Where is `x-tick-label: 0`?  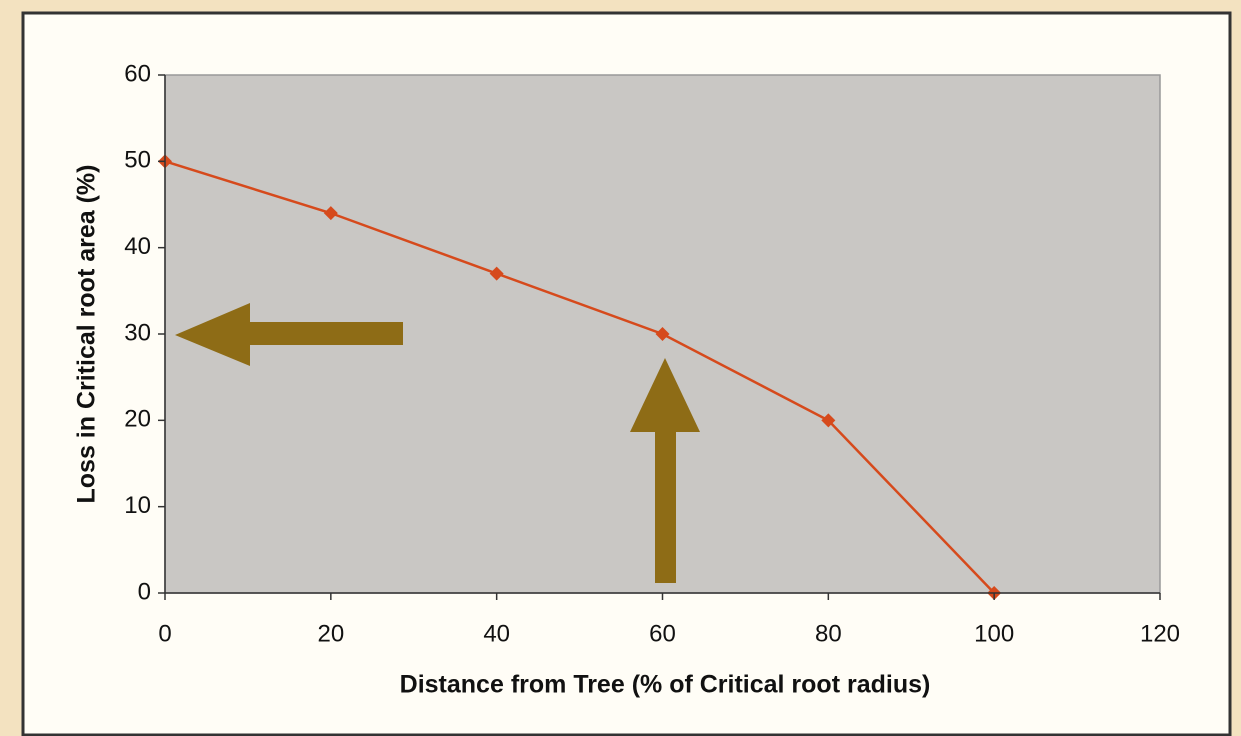 x-tick-label: 0 is located at coordinates (164, 633).